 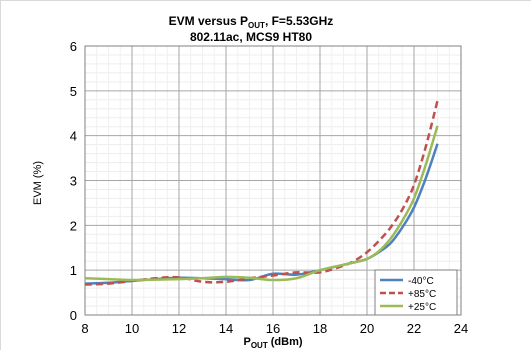 I want to click on x-tick-label: 22, so click(x=414, y=328).